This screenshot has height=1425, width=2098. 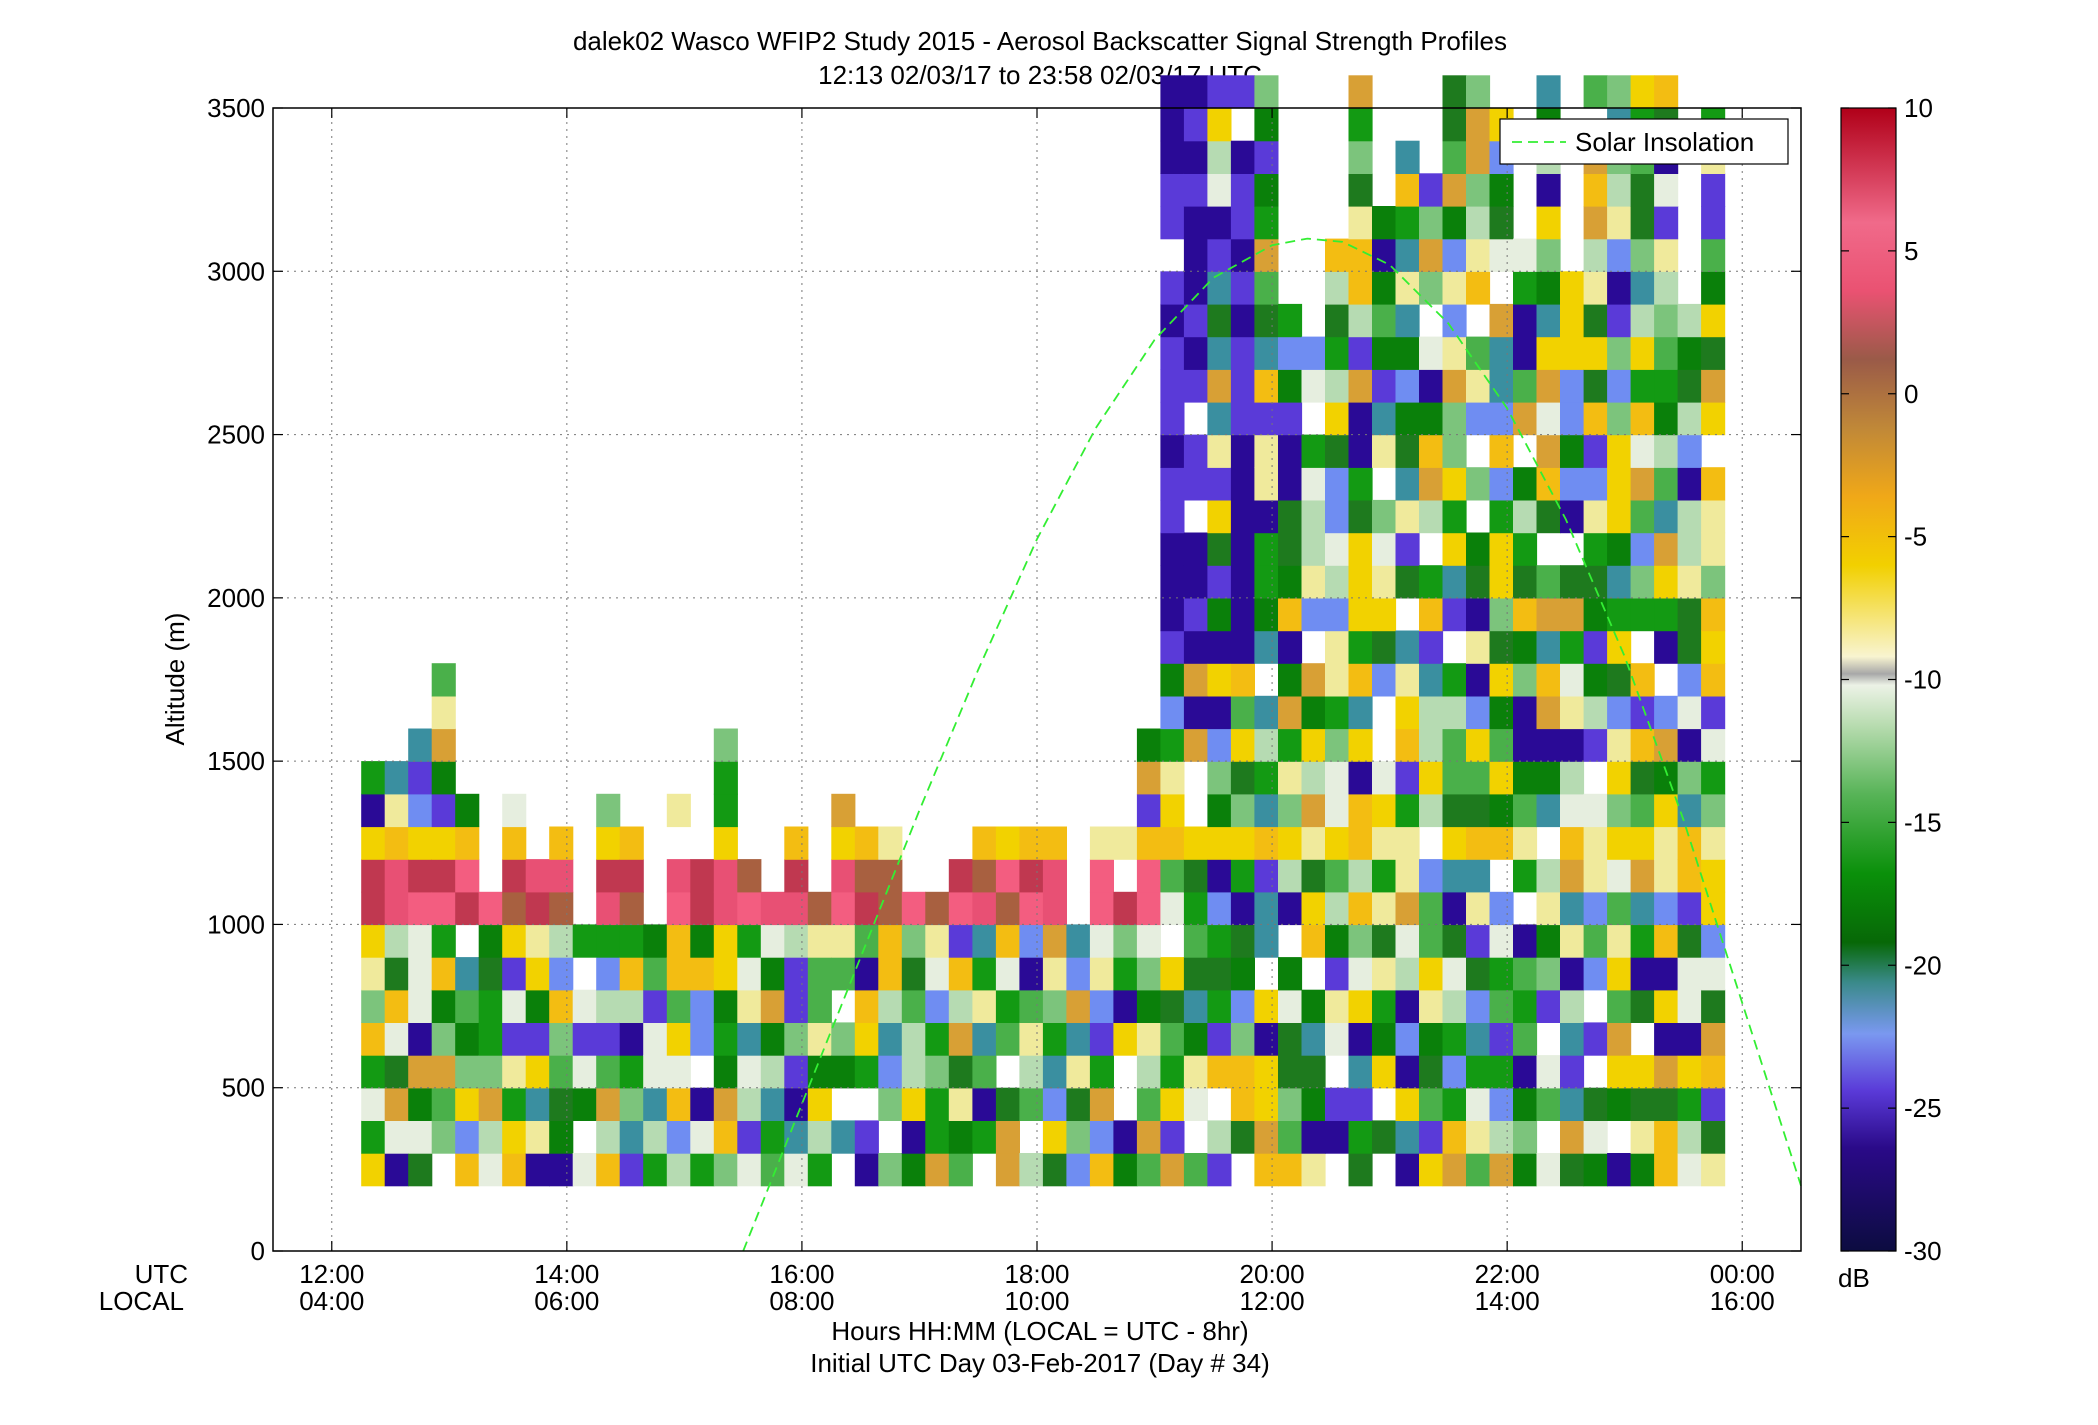 I want to click on x-tick-label-local: 04:00, so click(x=331, y=1301).